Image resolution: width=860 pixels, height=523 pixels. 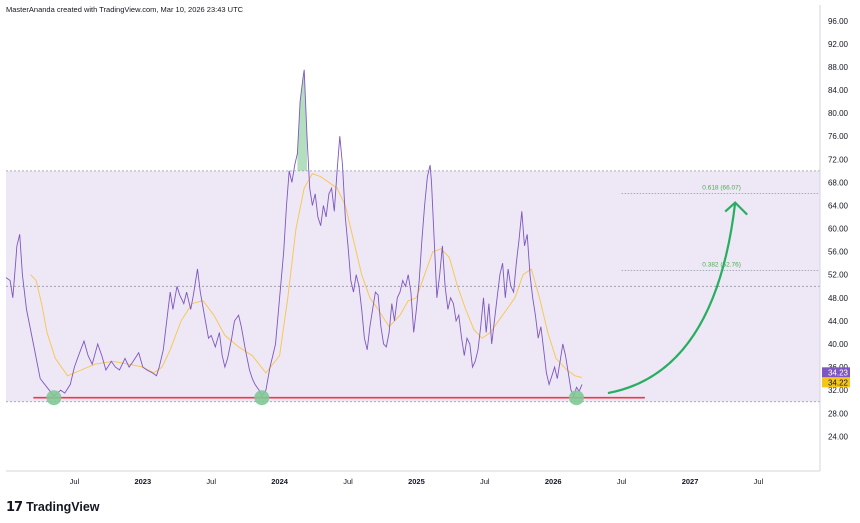 What do you see at coordinates (838, 436) in the screenshot?
I see `y-tick-label: 24.00` at bounding box center [838, 436].